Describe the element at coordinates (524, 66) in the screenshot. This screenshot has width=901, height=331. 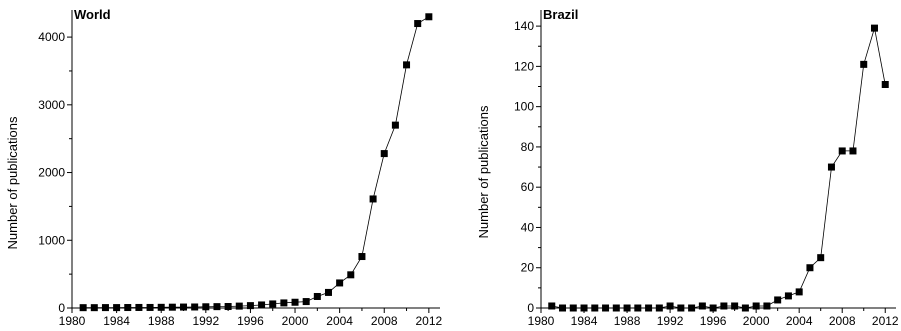
I see `y-tick-label: 120` at that location.